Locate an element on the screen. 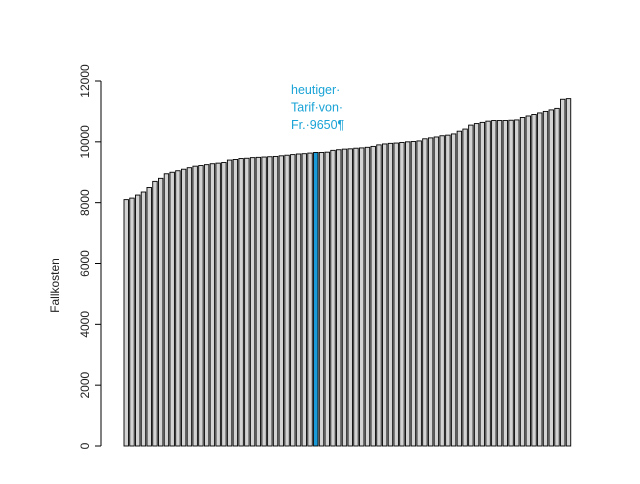 The image size is (640, 484). y-tick-label: 2000 is located at coordinates (85, 384).